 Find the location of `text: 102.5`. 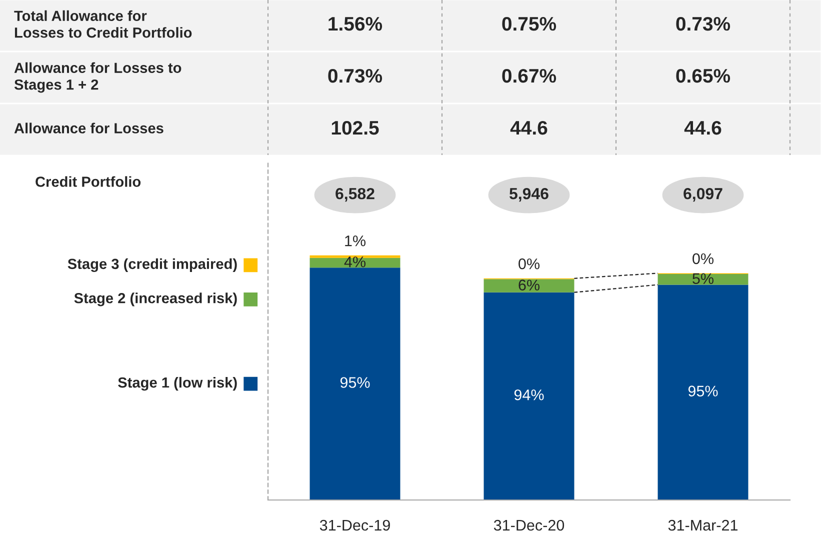

text: 102.5 is located at coordinates (355, 127).